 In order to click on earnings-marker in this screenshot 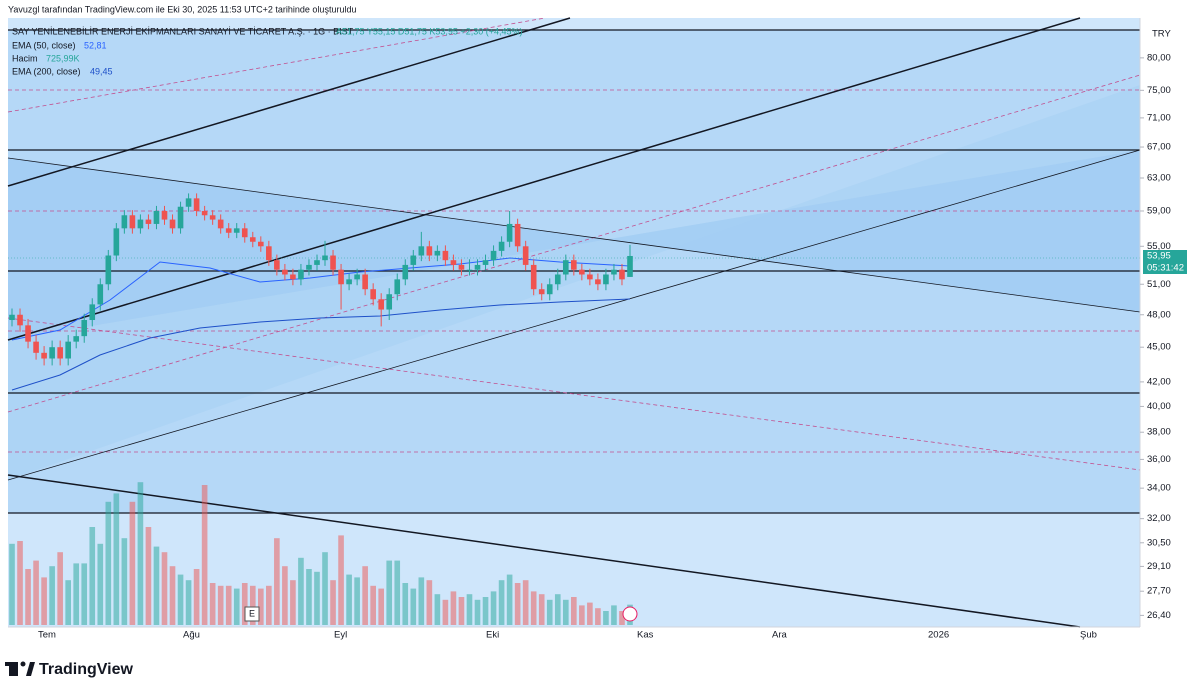, I will do `click(252, 614)`.